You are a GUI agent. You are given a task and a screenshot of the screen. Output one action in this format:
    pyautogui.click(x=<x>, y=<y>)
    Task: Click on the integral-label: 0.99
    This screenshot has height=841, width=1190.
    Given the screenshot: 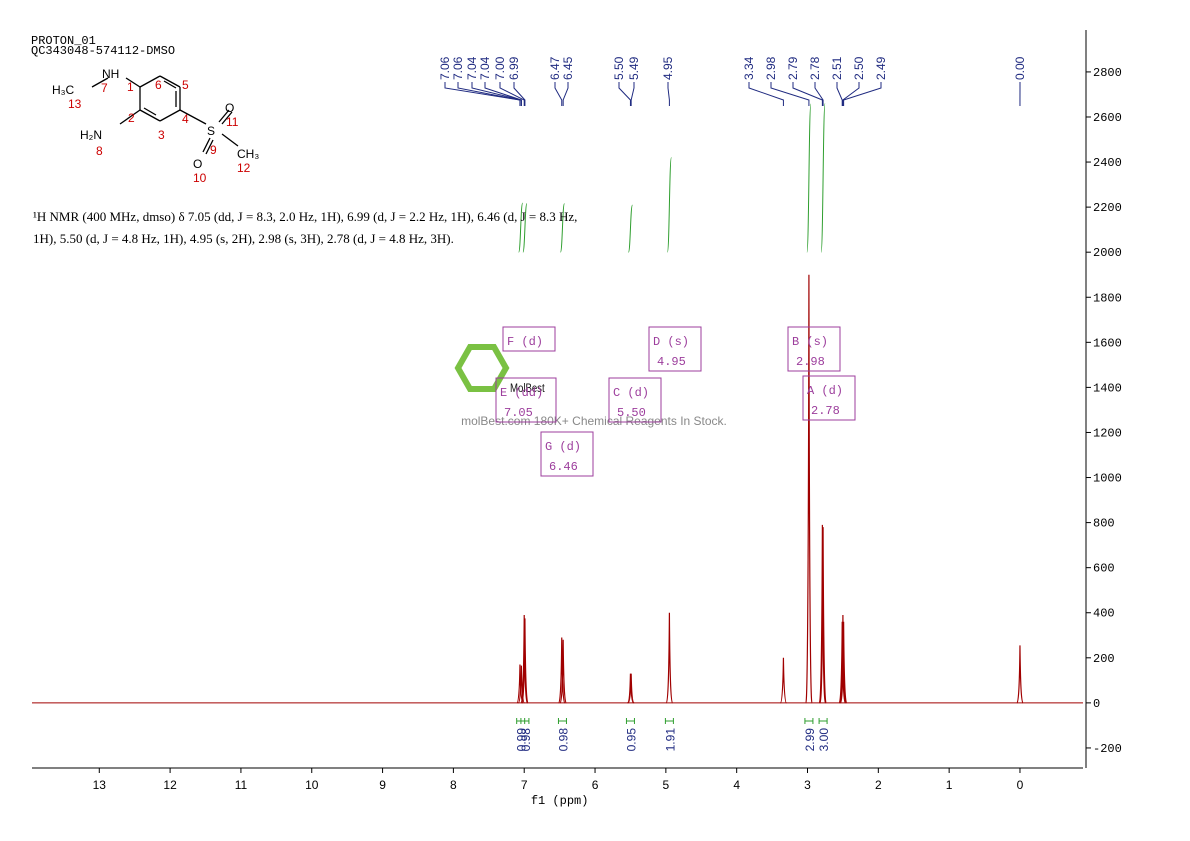 What is the action you would take?
    pyautogui.click(x=522, y=740)
    